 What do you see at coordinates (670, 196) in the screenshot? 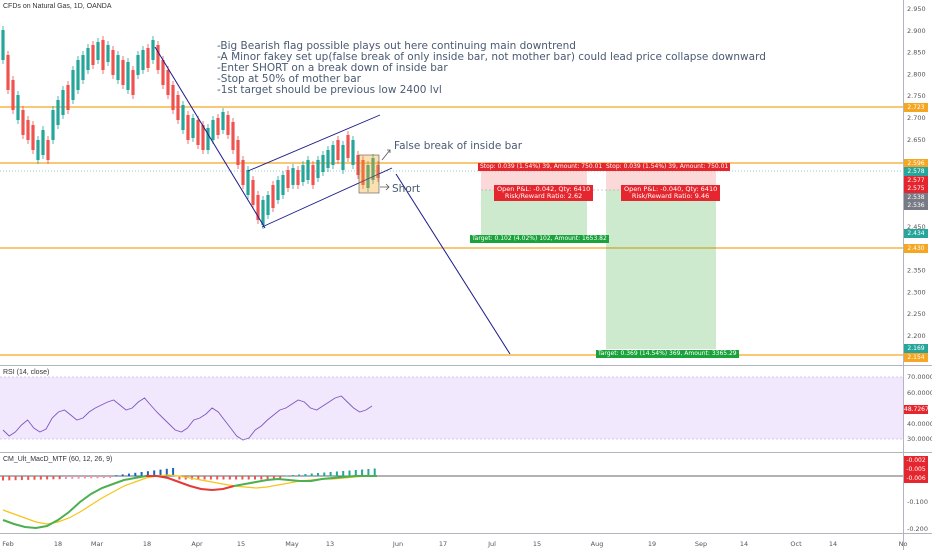
I see `position-2-rr: Risk/Reward Ratio: 9.46` at bounding box center [670, 196].